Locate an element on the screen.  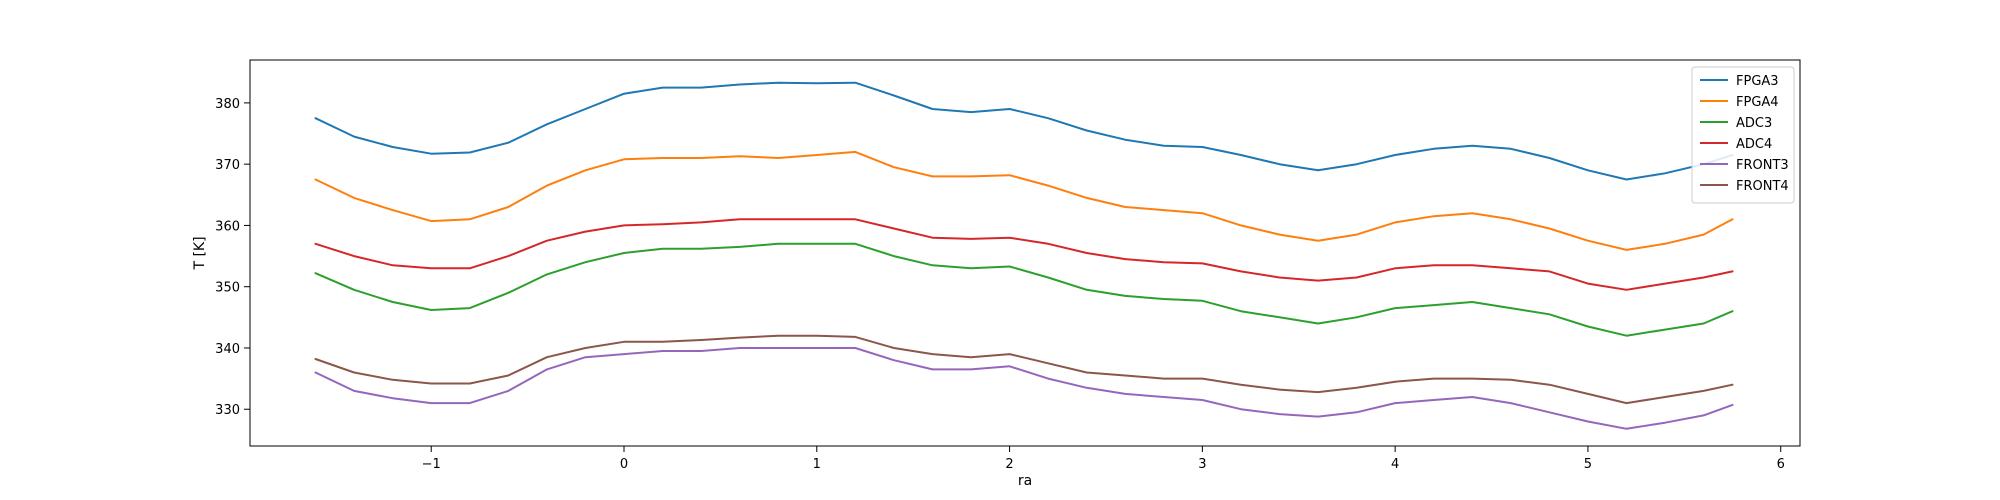
legend: FPGA3 FPGA4 ADC3 ADC4 FRONT3 FRONT4 is located at coordinates (1743, 135).